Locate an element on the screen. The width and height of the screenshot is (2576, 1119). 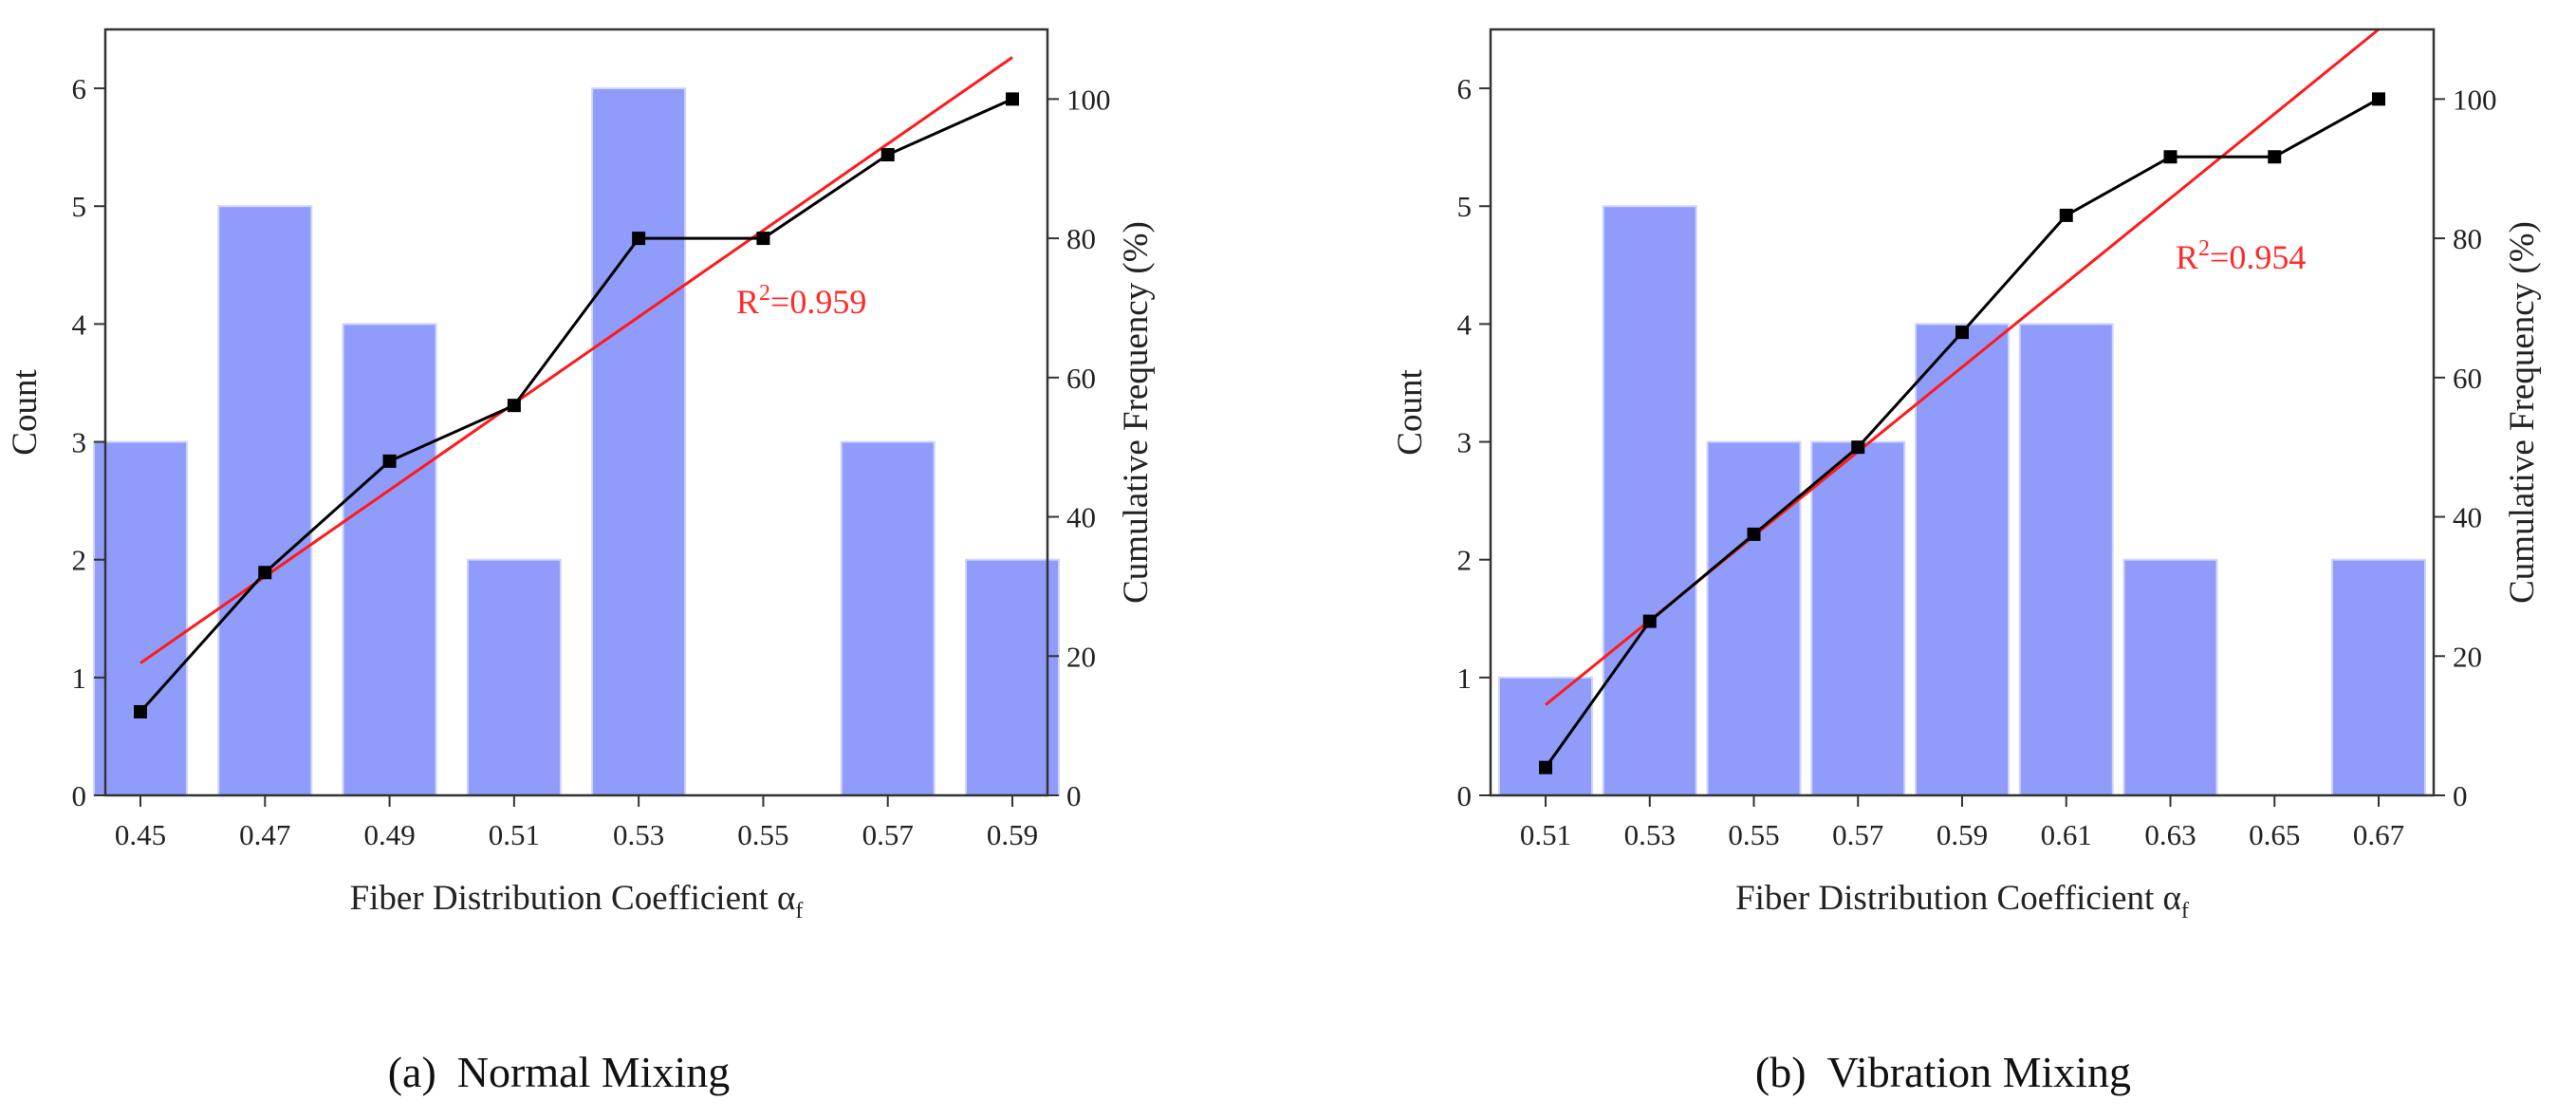
x-tick-label: 0.49 is located at coordinates (389, 834).